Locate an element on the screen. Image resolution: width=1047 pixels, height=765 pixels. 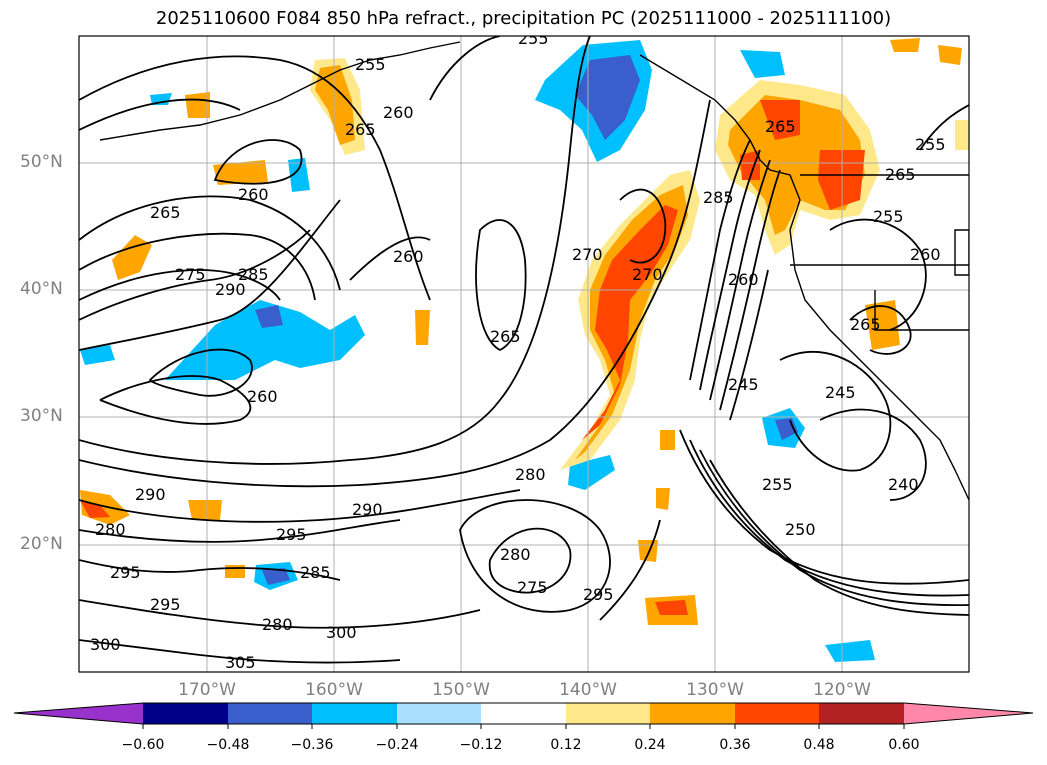
colorbar-tick-label: 0.48 is located at coordinates (819, 745).